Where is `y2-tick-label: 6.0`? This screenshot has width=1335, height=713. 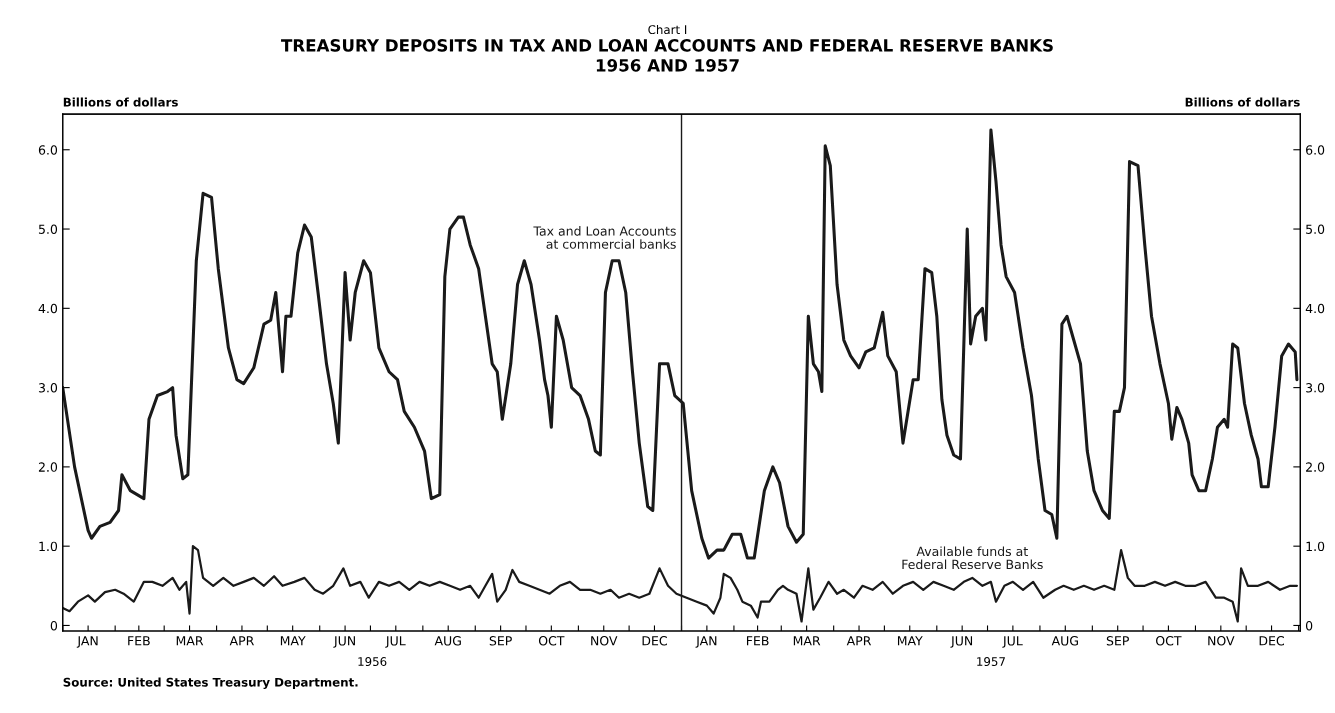
y2-tick-label: 6.0 is located at coordinates (1315, 150).